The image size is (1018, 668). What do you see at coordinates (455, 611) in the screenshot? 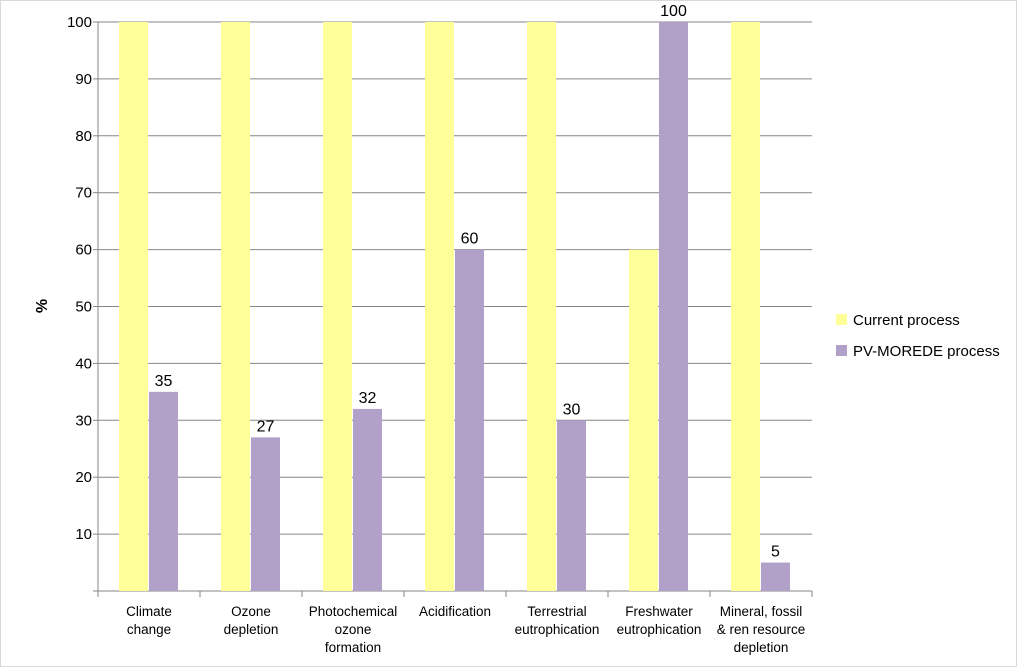
I see `x-category-label: Acidification` at bounding box center [455, 611].